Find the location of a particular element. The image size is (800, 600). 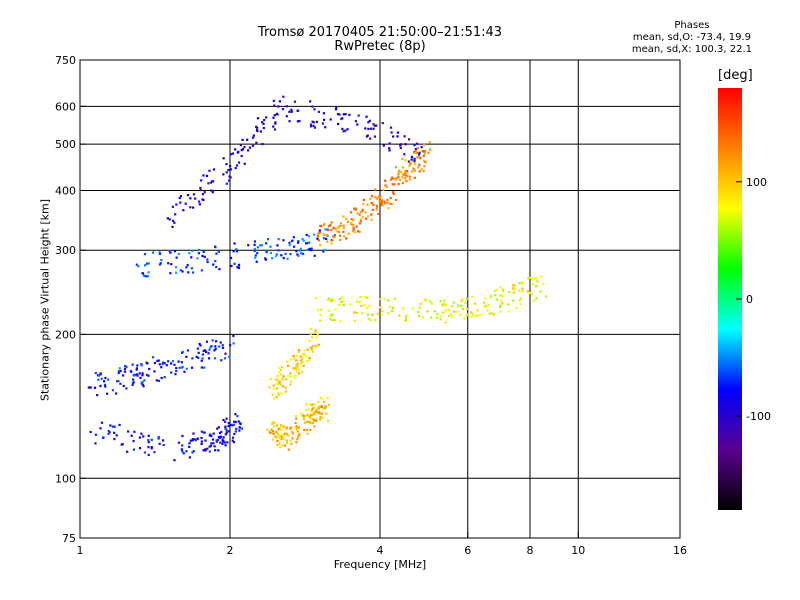

x-tick-label: 4 is located at coordinates (380, 550).